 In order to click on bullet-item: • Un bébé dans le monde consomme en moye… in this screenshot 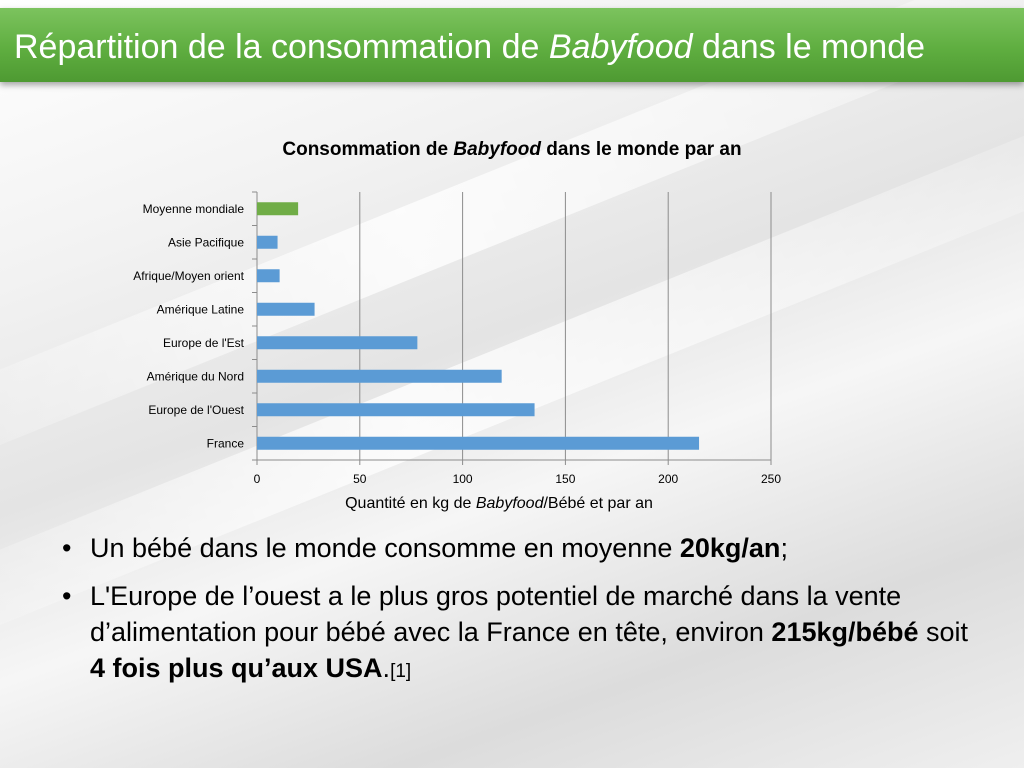, I will do `click(522, 548)`.